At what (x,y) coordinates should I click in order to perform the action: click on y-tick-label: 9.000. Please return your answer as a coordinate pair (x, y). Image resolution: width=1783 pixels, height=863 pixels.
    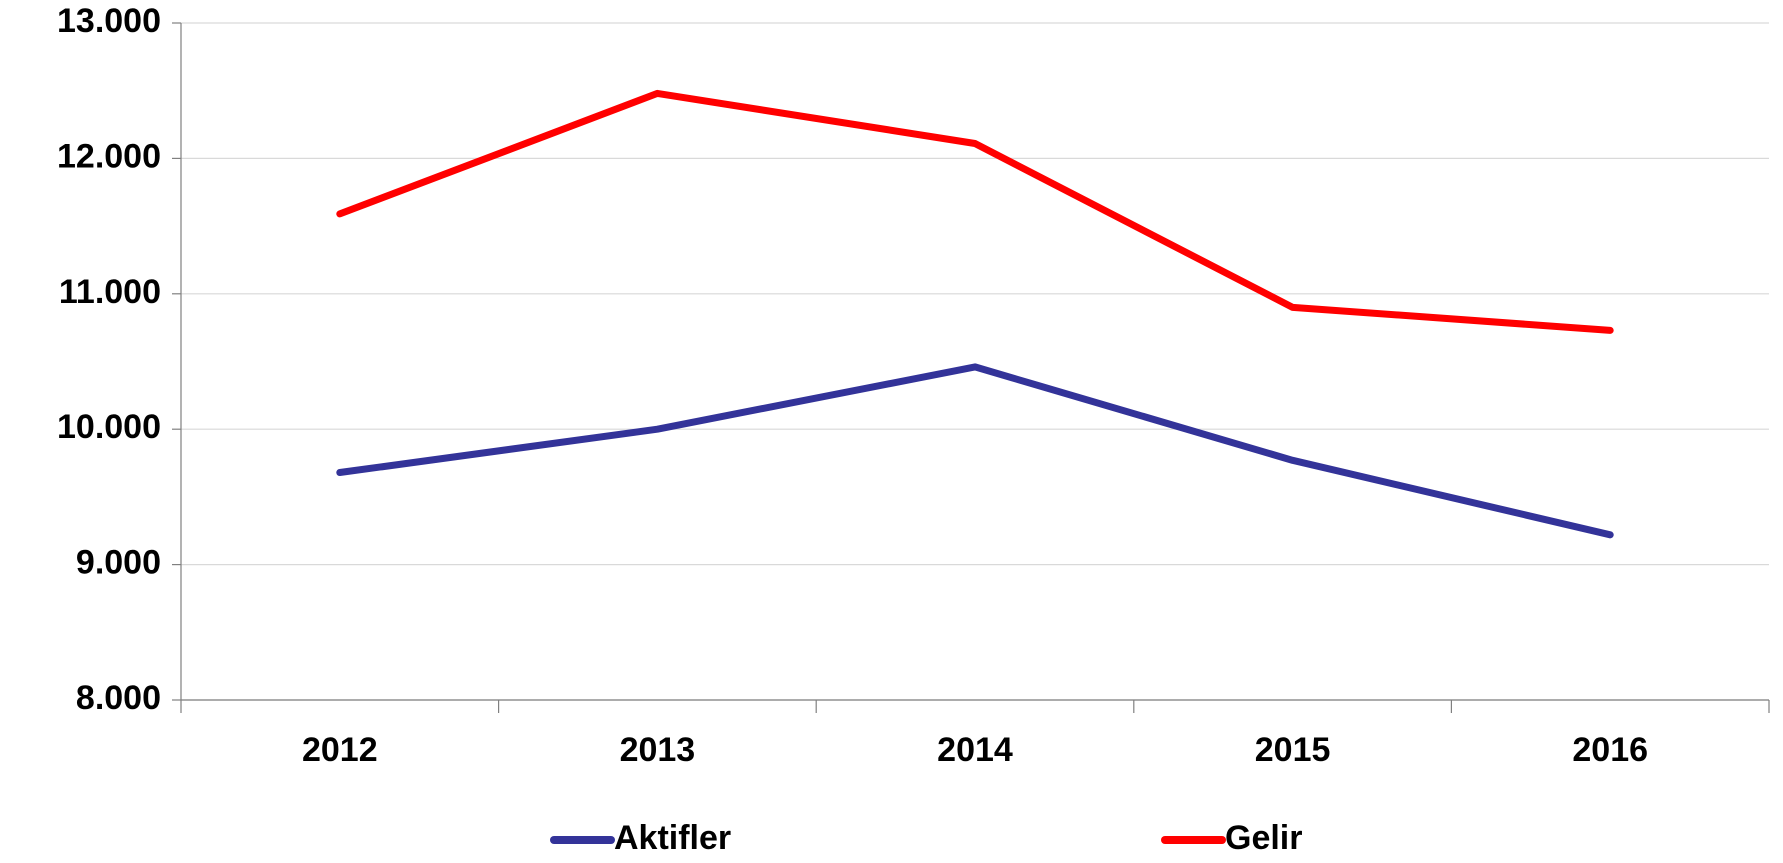
    Looking at the image, I should click on (118, 563).